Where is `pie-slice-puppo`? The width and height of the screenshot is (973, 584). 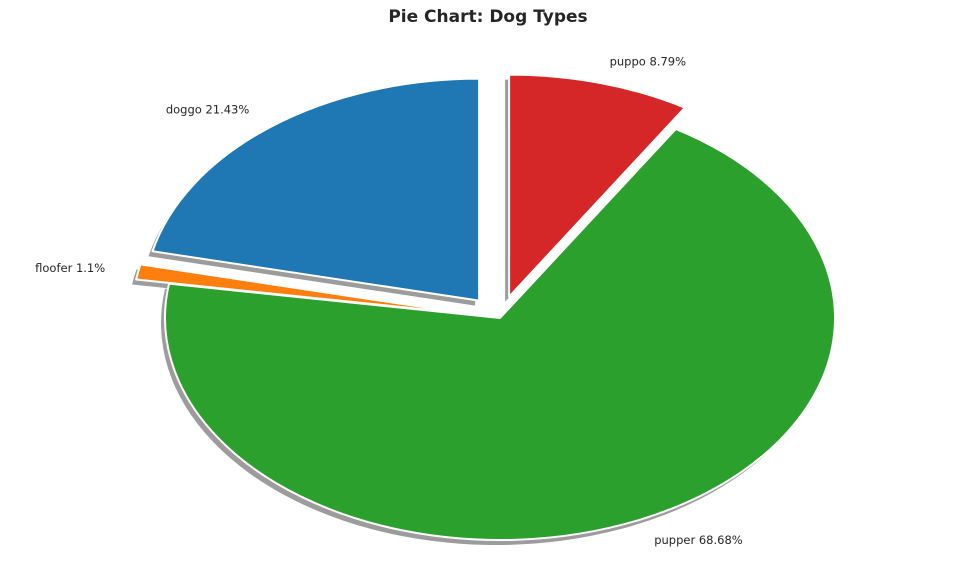 pie-slice-puppo is located at coordinates (597, 185).